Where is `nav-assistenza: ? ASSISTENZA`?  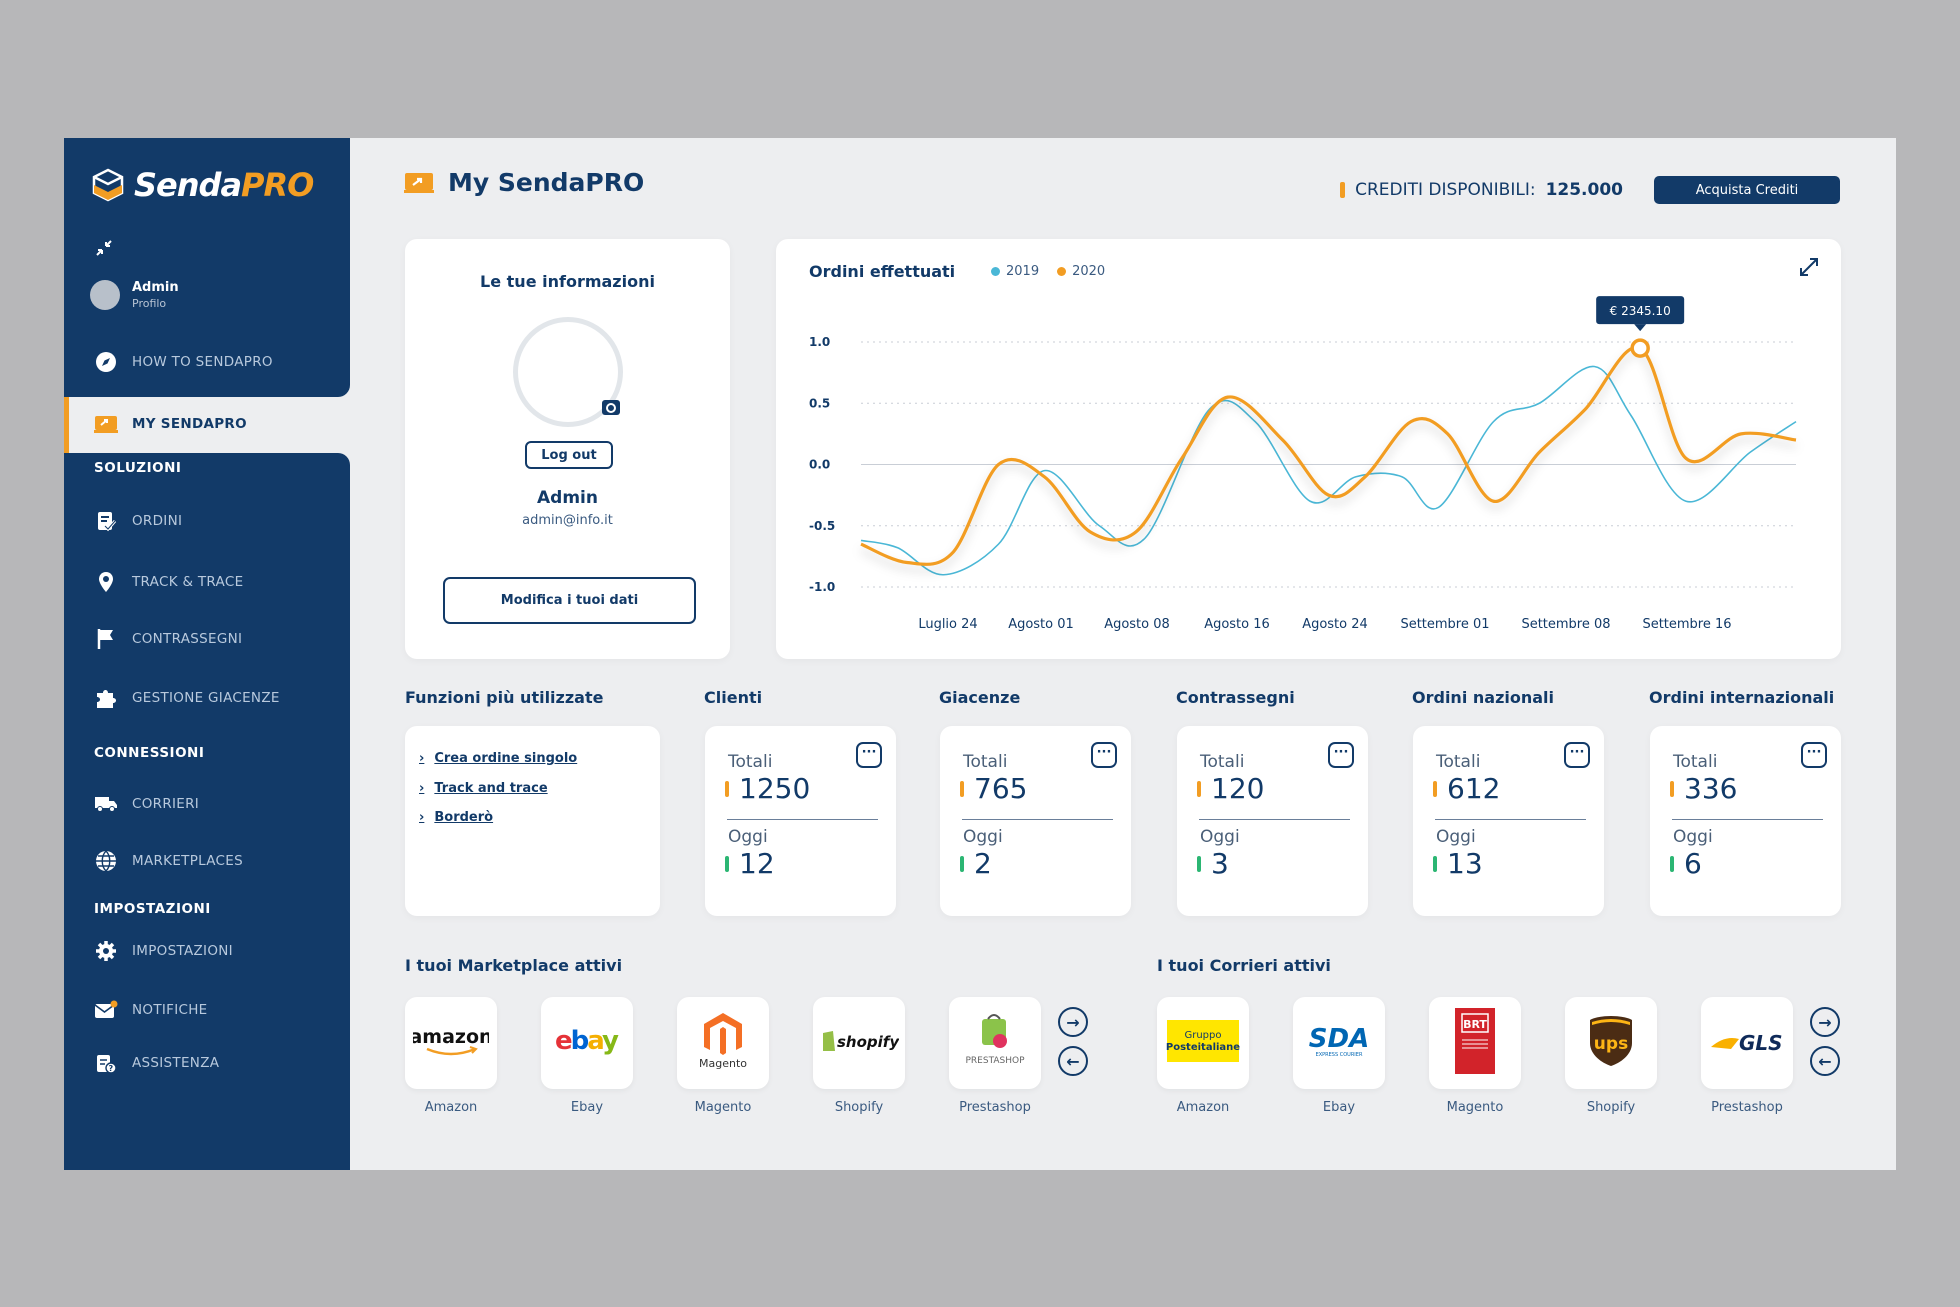 nav-assistenza: ? ASSISTENZA is located at coordinates (156, 1063).